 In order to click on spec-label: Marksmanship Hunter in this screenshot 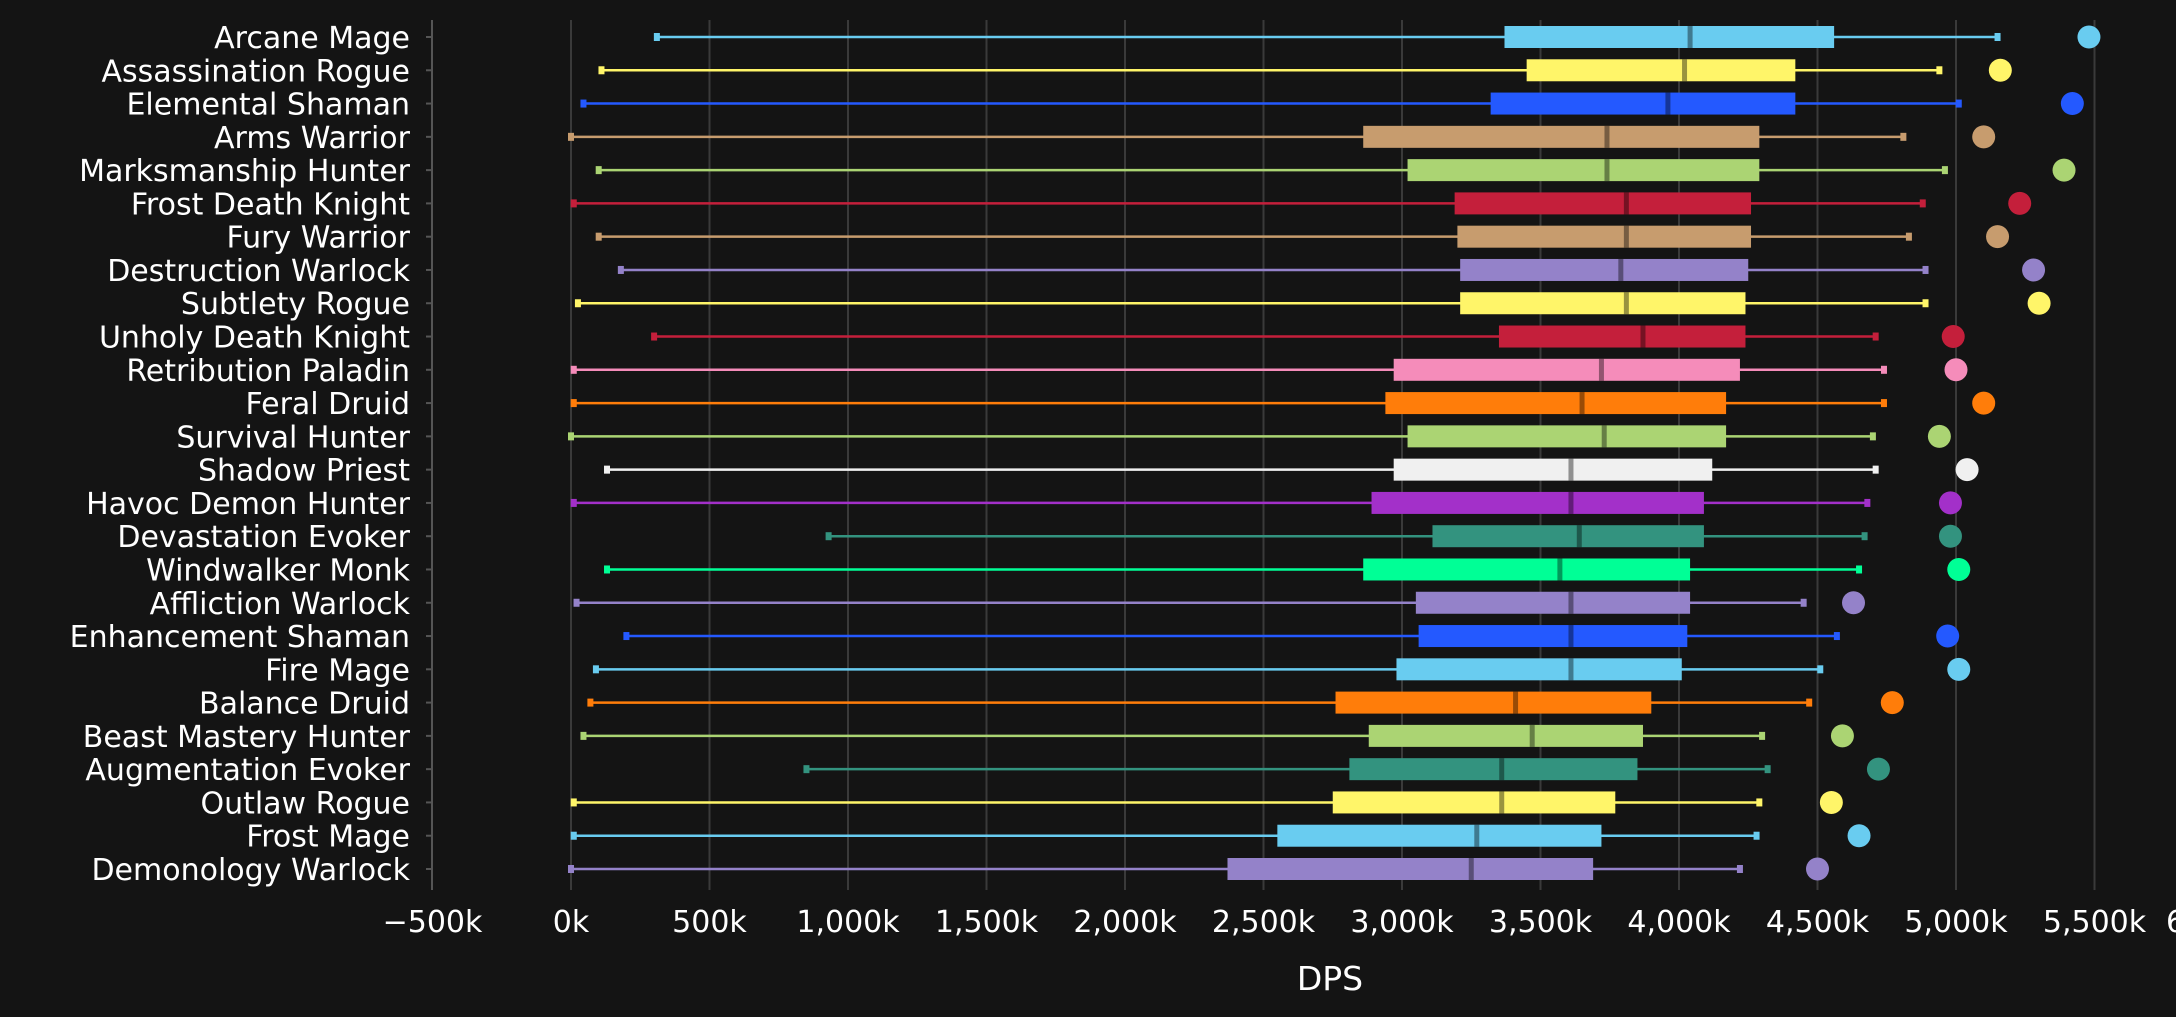, I will do `click(245, 171)`.